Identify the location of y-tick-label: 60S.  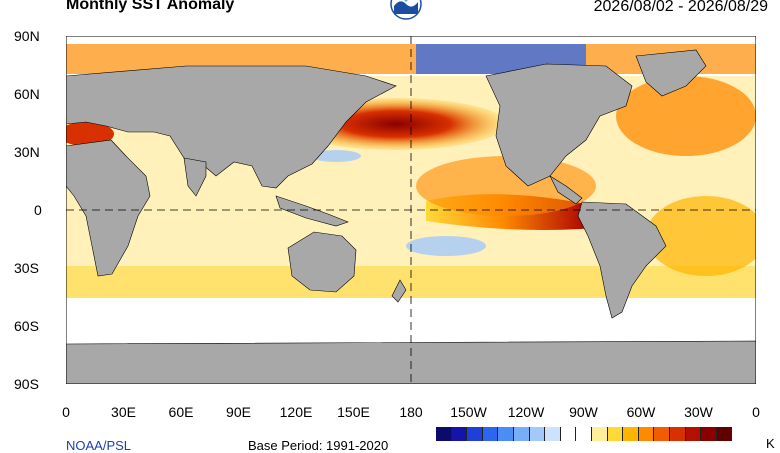
(26, 326).